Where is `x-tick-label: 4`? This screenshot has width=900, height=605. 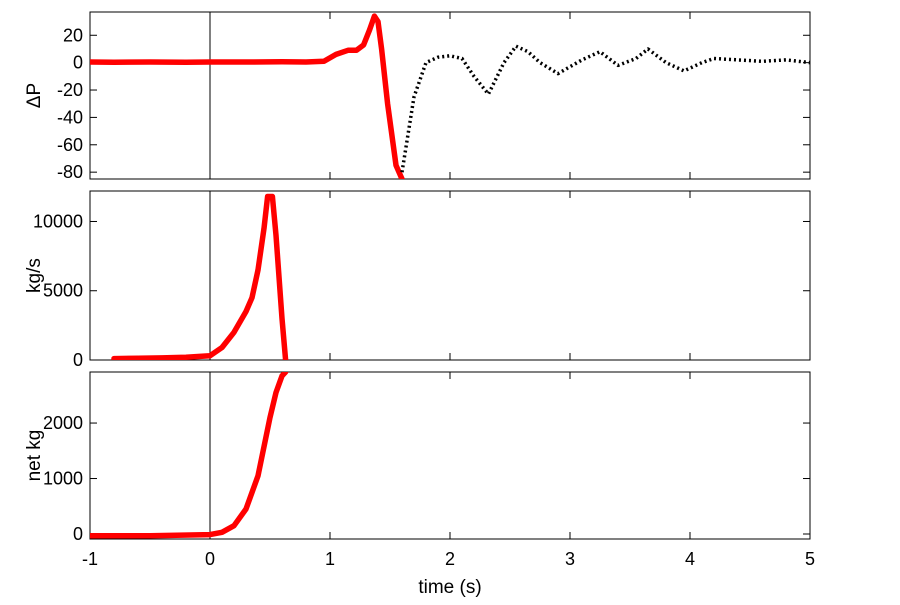
x-tick-label: 4 is located at coordinates (690, 559).